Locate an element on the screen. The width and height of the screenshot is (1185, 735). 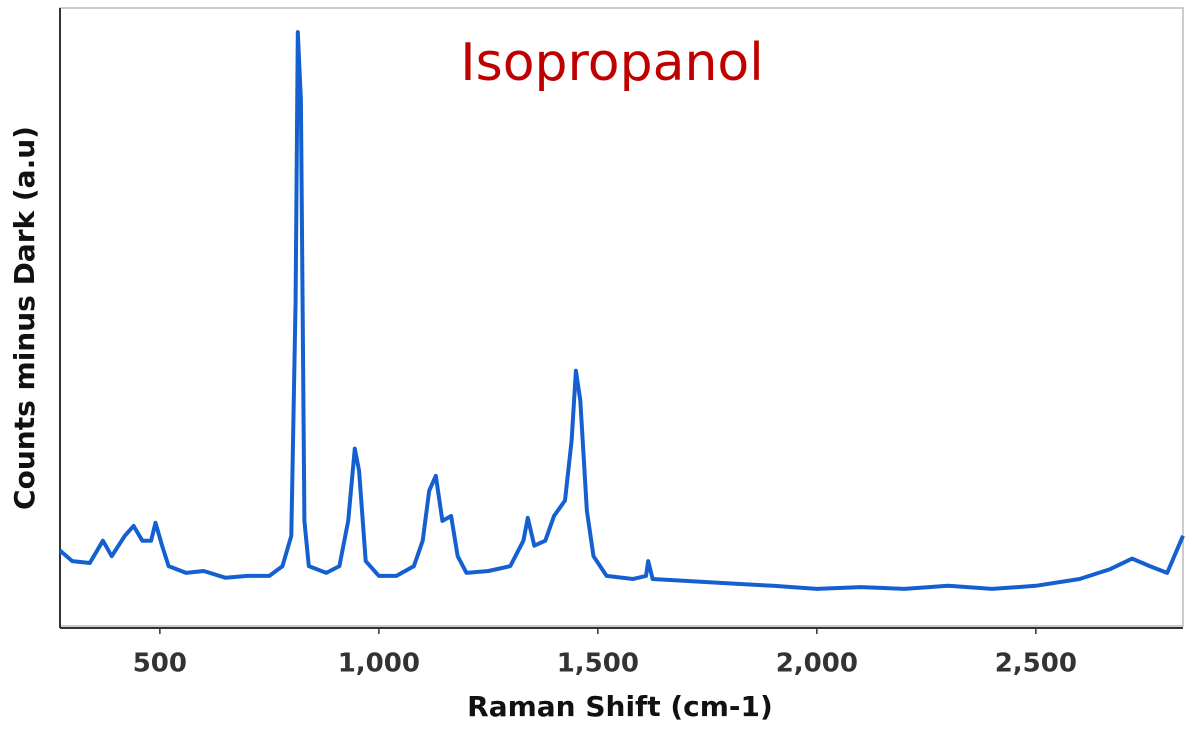
y-axis-label: Counts minus Dark (a.u) is located at coordinates (24, 318).